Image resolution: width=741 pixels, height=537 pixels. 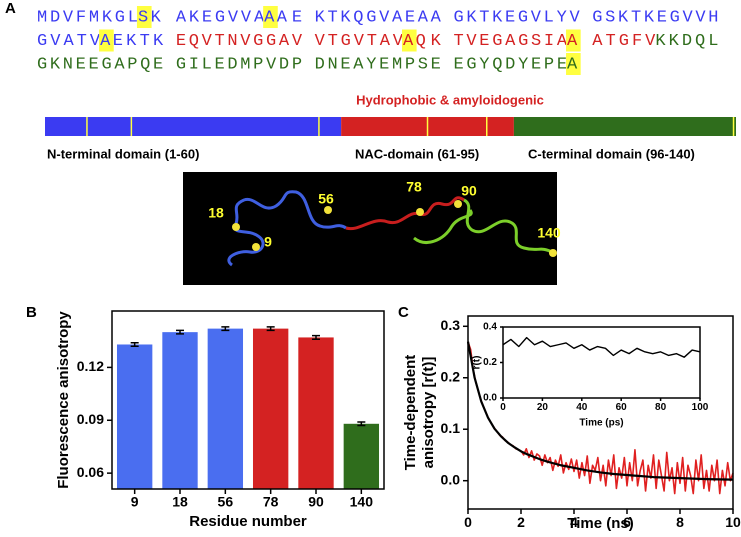 What do you see at coordinates (87, 17) in the screenshot?
I see `sequence-run: MDVFMKGL` at bounding box center [87, 17].